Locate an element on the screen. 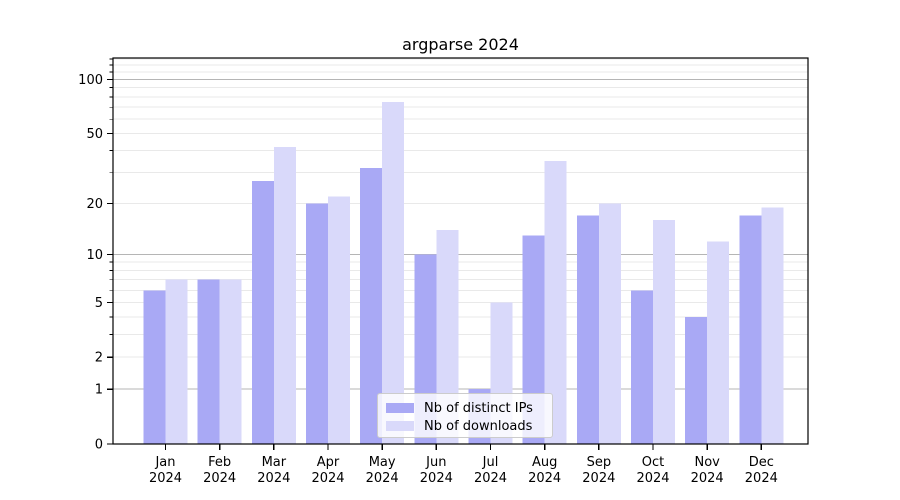 The image size is (900, 500). x-tick-label-year-apr: 2024 is located at coordinates (327, 478).